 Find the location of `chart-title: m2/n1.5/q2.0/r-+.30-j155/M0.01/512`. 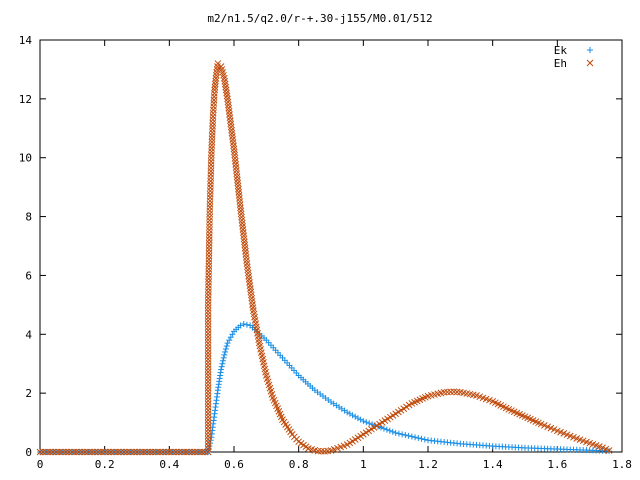

chart-title: m2/n1.5/q2.0/r-+.30-j155/M0.01/512 is located at coordinates (319, 18).